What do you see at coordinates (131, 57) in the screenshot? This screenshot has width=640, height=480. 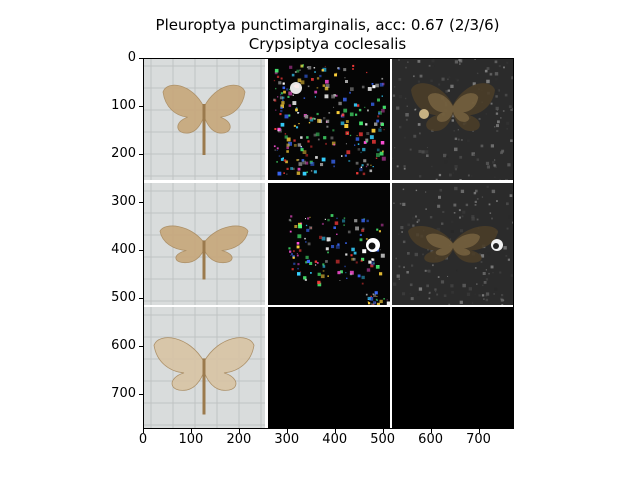 I see `y-tick-label: 0` at bounding box center [131, 57].